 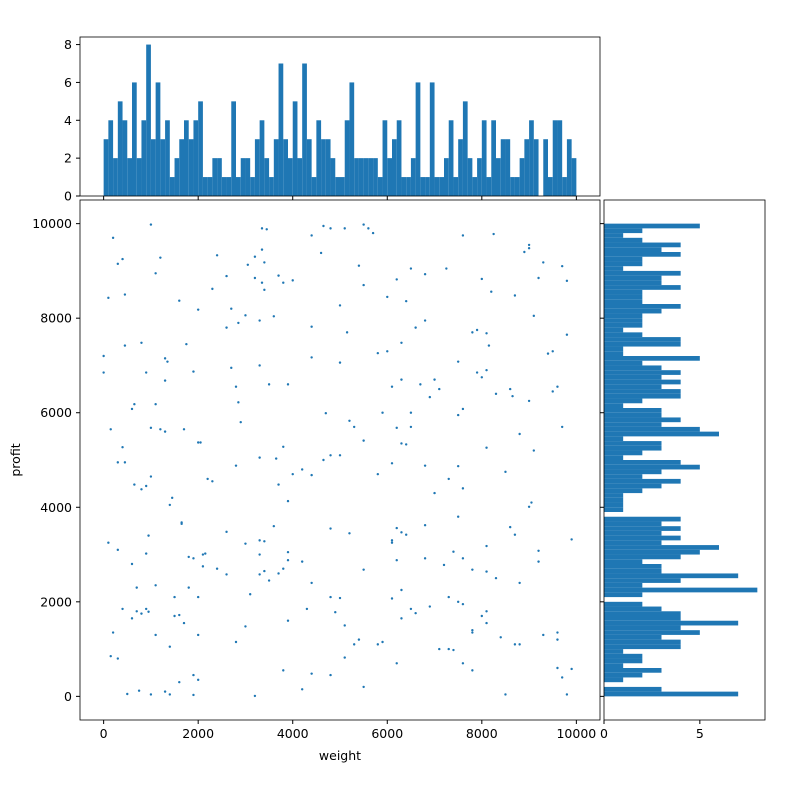 I want to click on y-tick-label: 2, so click(x=68, y=158).